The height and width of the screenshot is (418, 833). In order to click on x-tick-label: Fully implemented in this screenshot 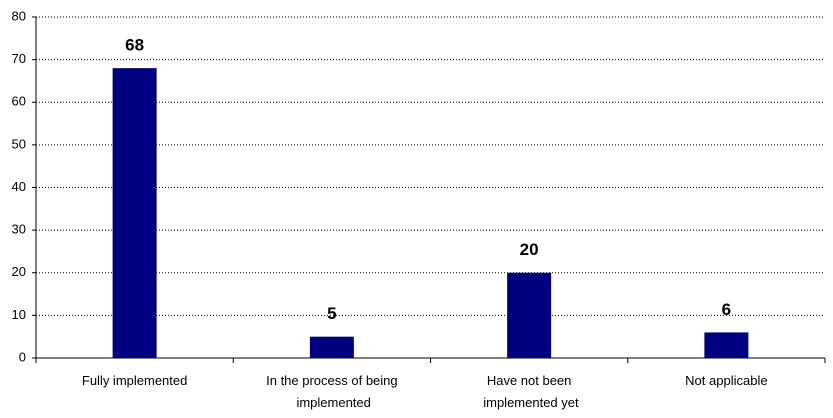, I will do `click(135, 380)`.